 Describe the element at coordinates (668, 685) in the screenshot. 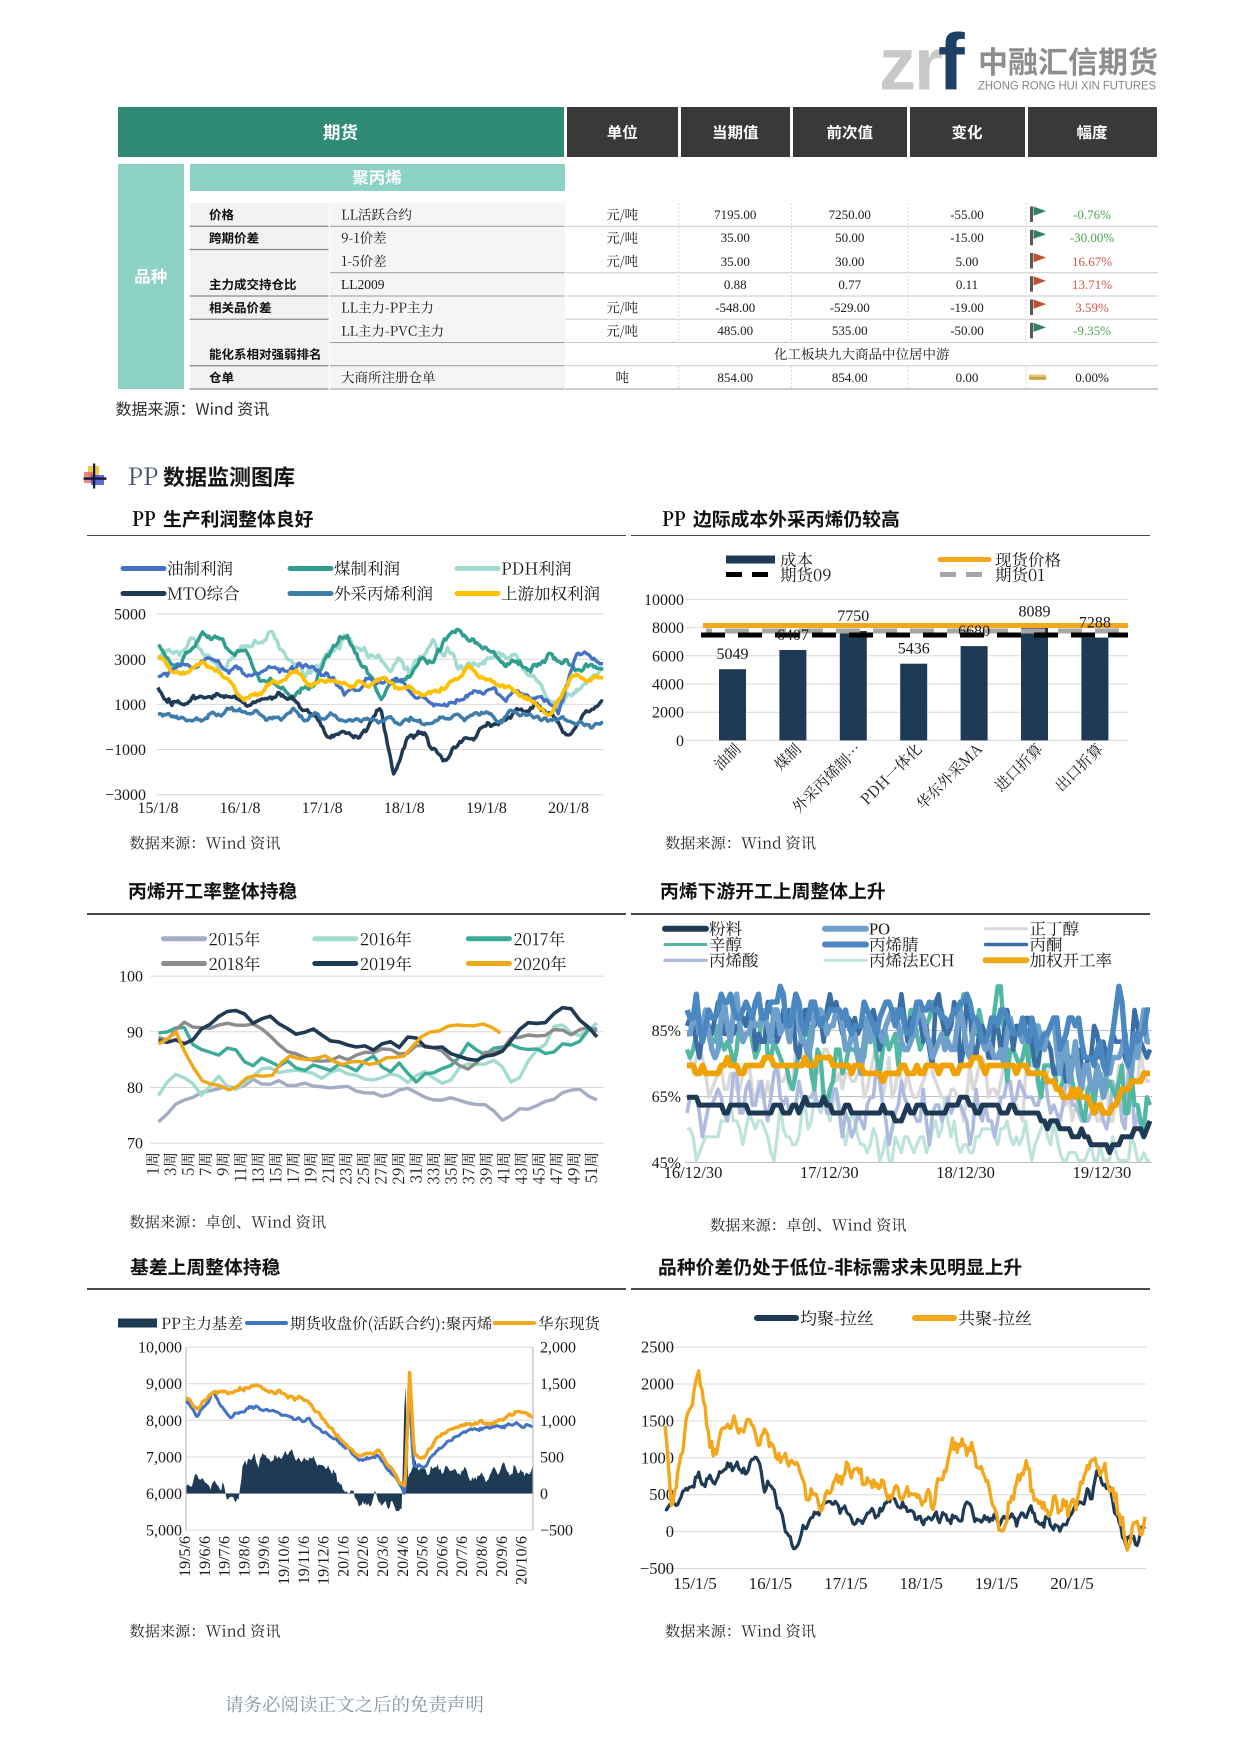

I see `svg-text: 4000` at that location.